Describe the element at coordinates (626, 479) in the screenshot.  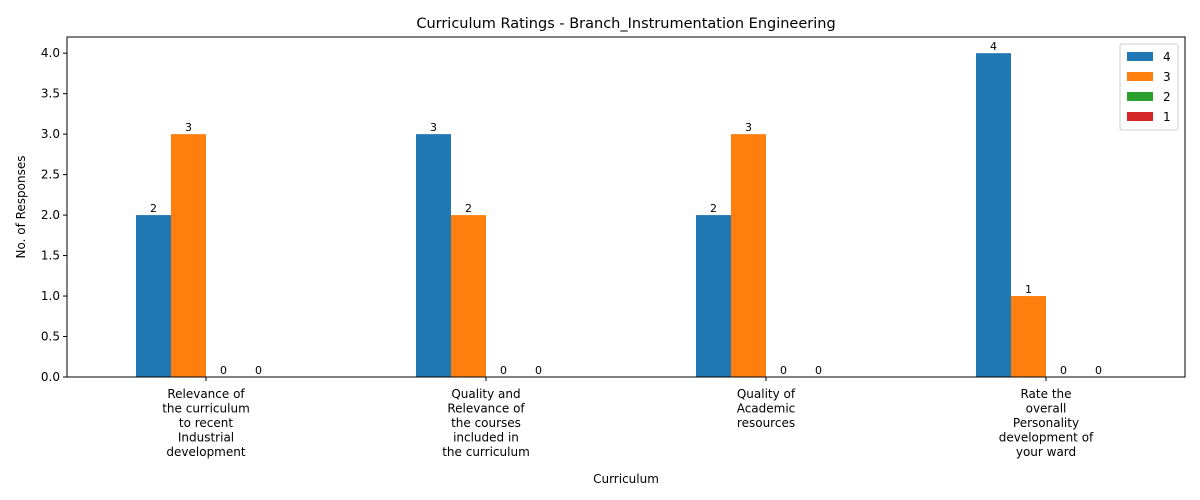
I see `x-axis-label: Curriculum` at that location.